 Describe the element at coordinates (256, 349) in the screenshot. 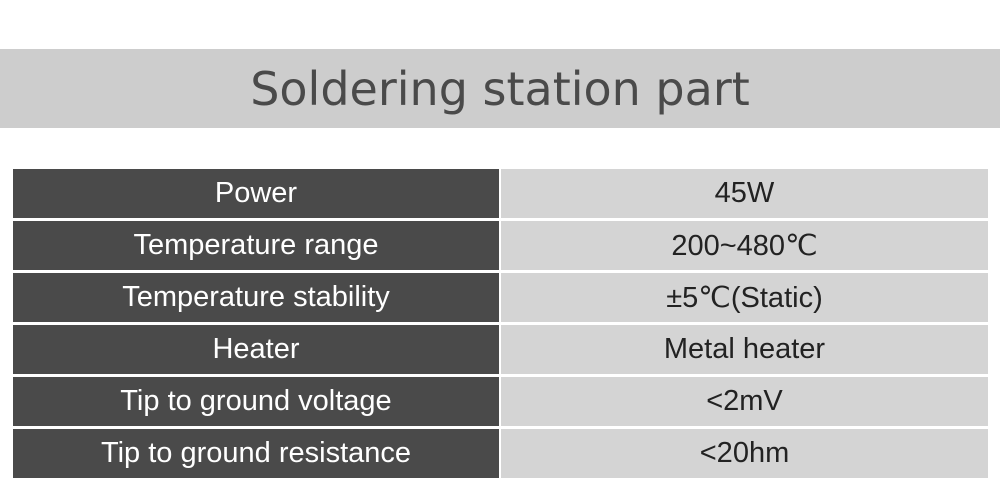

I see `spec-name: Heater` at that location.